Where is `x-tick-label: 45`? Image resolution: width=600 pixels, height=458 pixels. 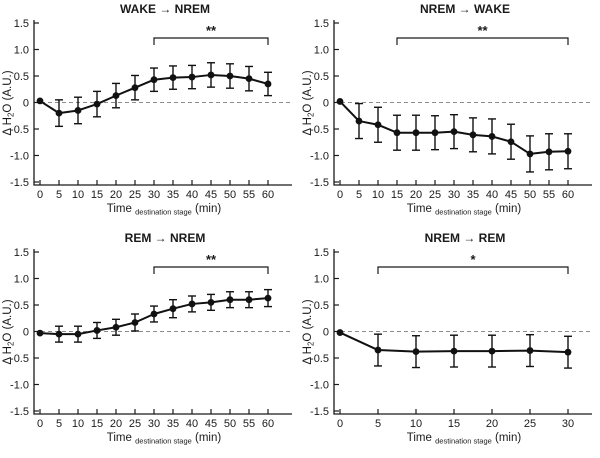
x-tick-label: 45 is located at coordinates (211, 424).